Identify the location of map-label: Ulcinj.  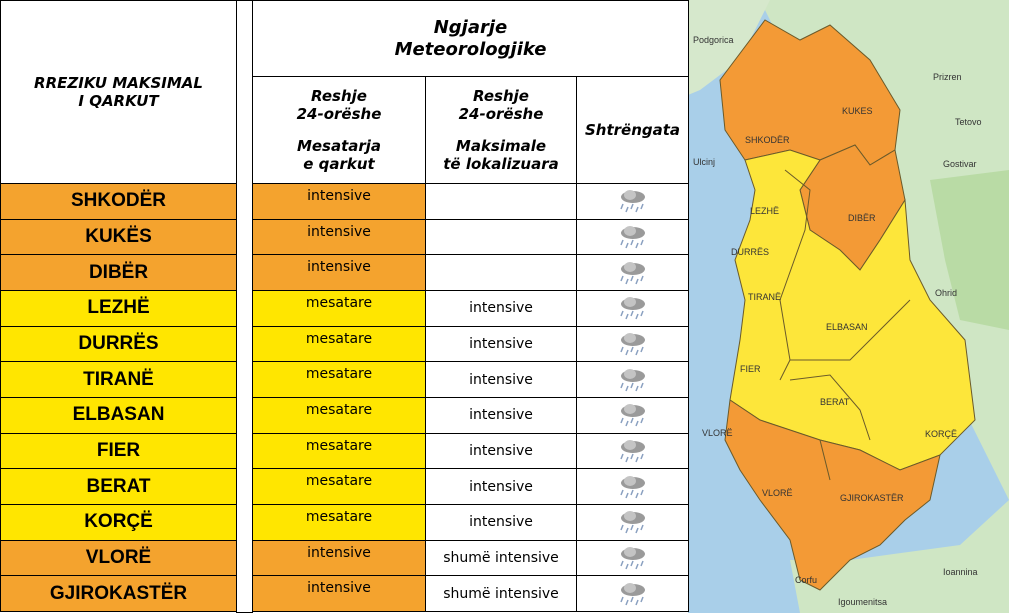
(704, 162).